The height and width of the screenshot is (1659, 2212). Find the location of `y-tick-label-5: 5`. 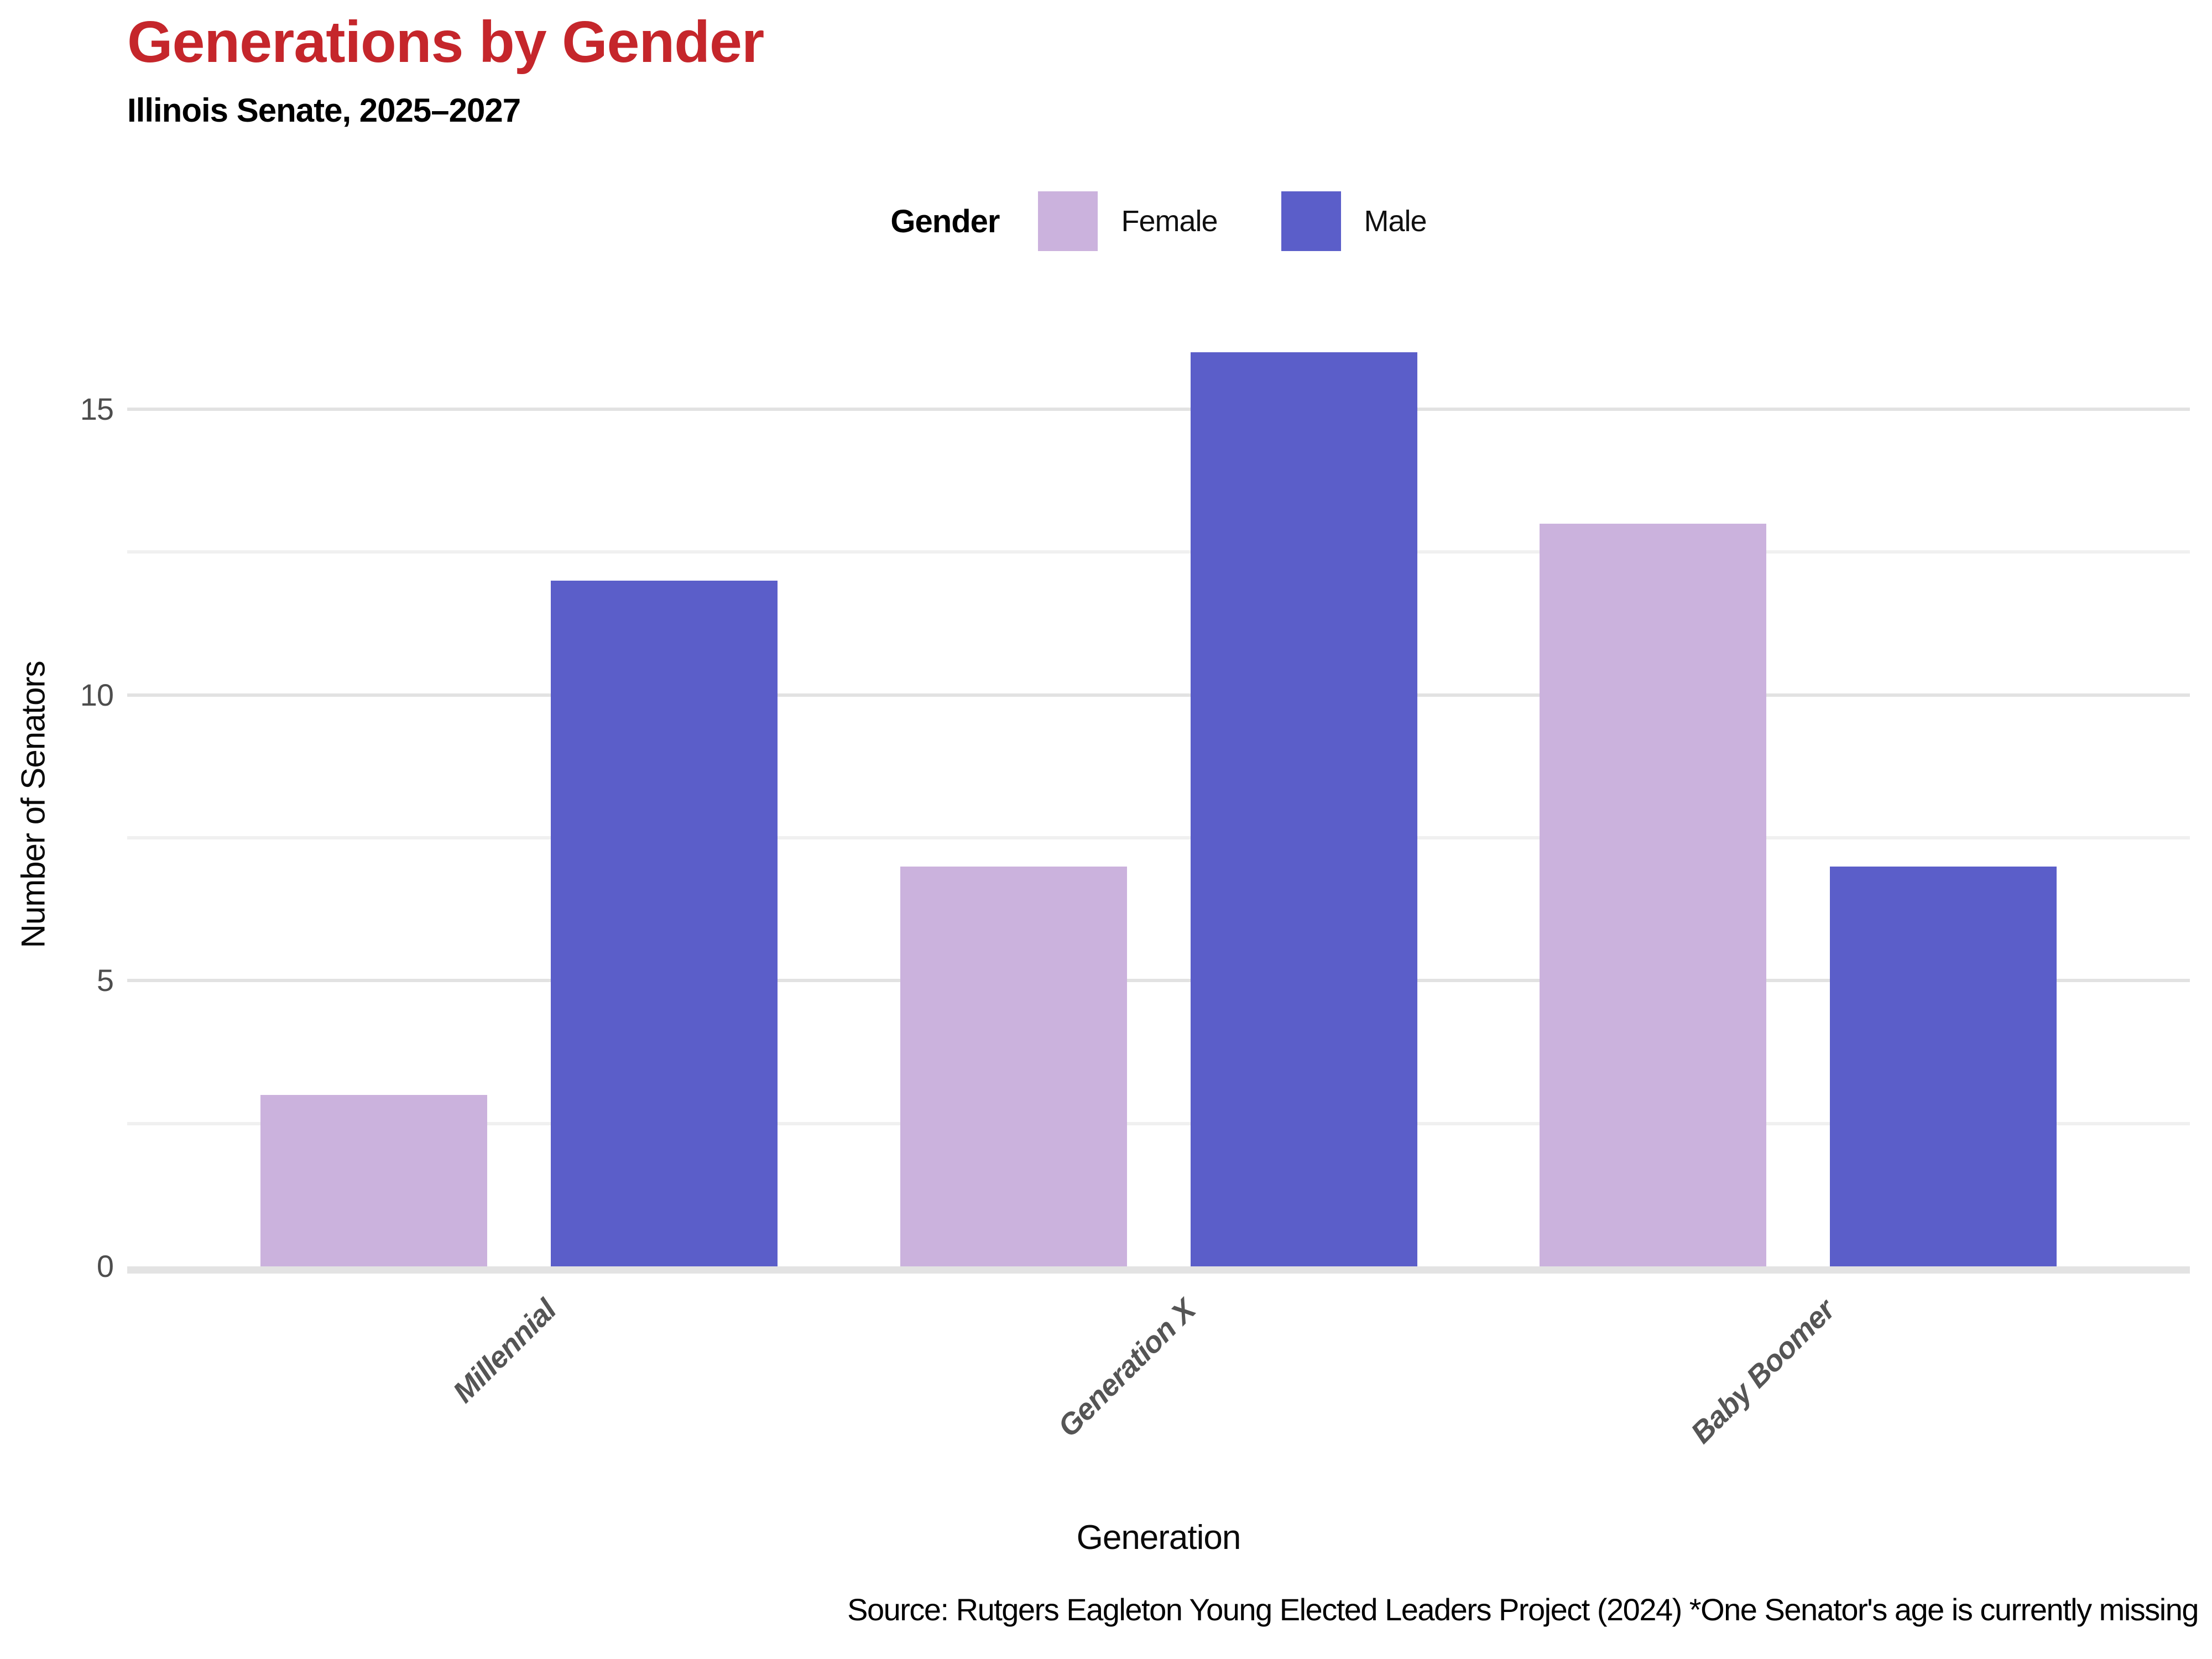

y-tick-label-5: 5 is located at coordinates (105, 981).